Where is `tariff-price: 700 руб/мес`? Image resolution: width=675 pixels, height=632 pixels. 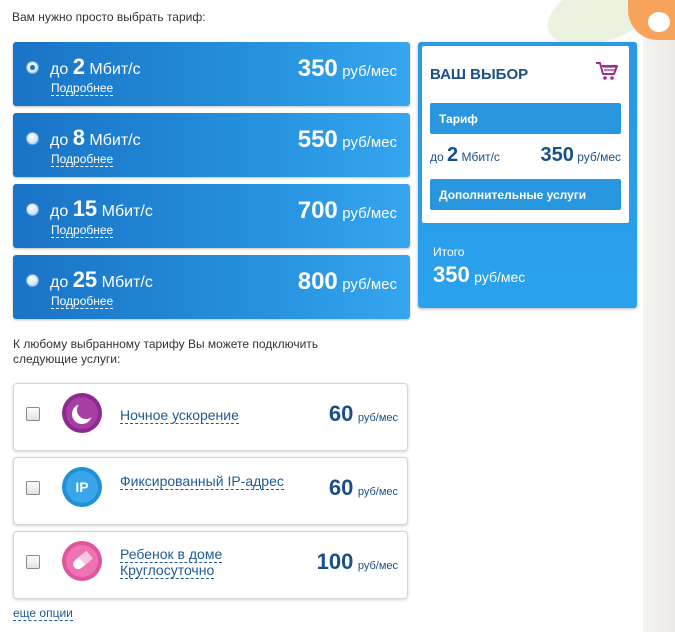 tariff-price: 700 руб/мес is located at coordinates (347, 210).